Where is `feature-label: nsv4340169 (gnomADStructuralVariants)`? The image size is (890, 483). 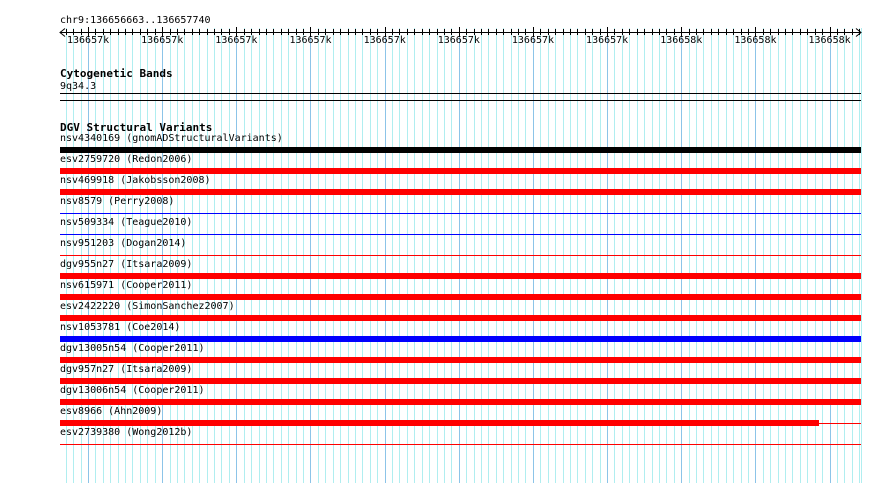
feature-label: nsv4340169 (gnomADStructuralVariants) is located at coordinates (171, 138).